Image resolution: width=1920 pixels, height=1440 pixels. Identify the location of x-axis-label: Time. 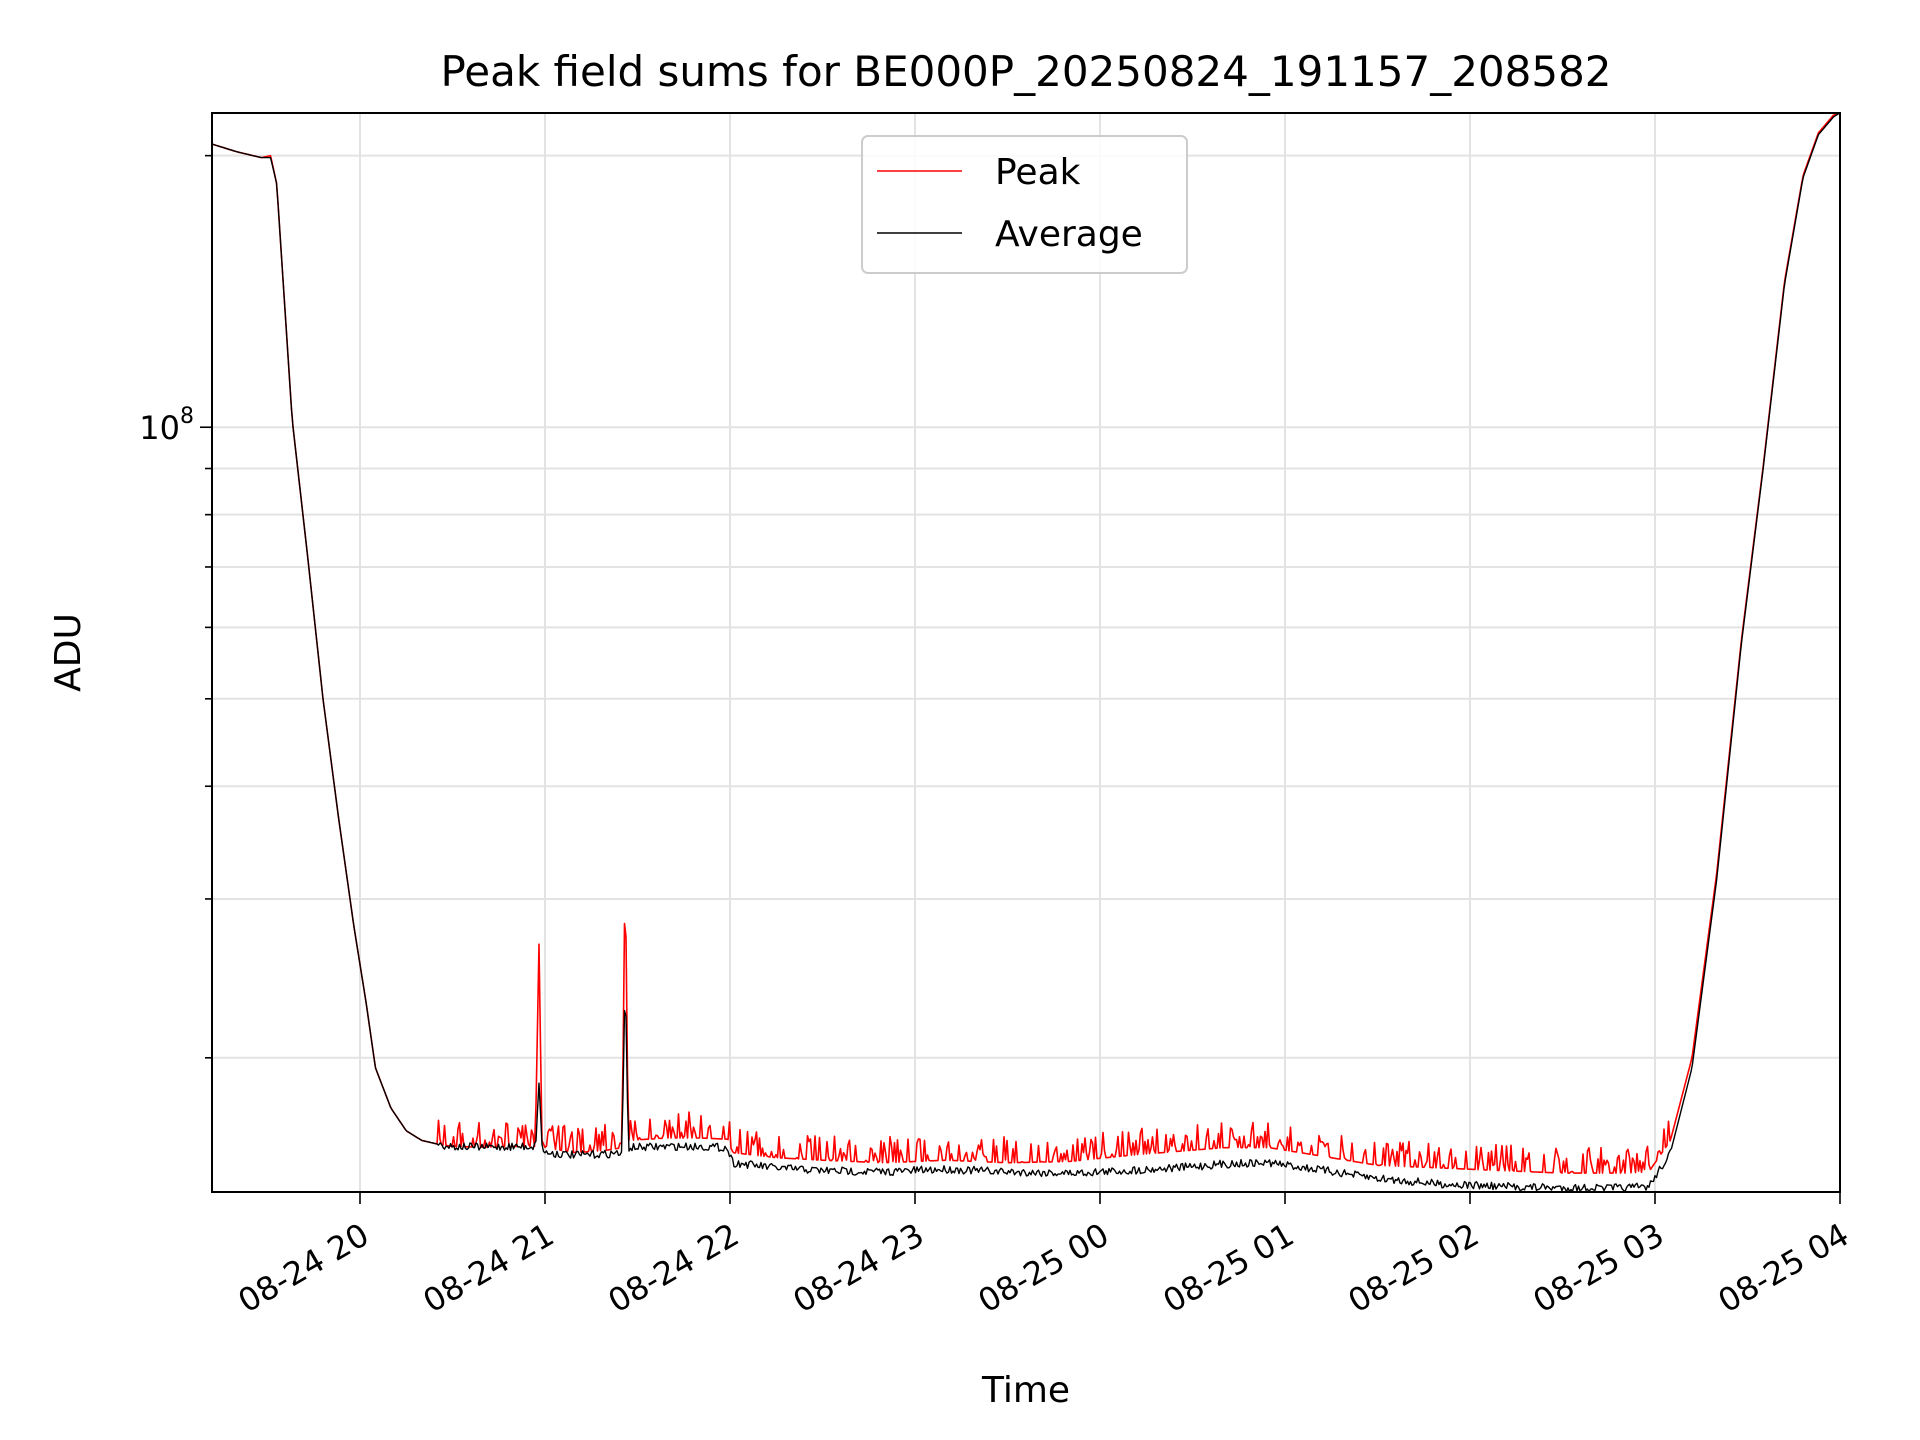
(1025, 1390).